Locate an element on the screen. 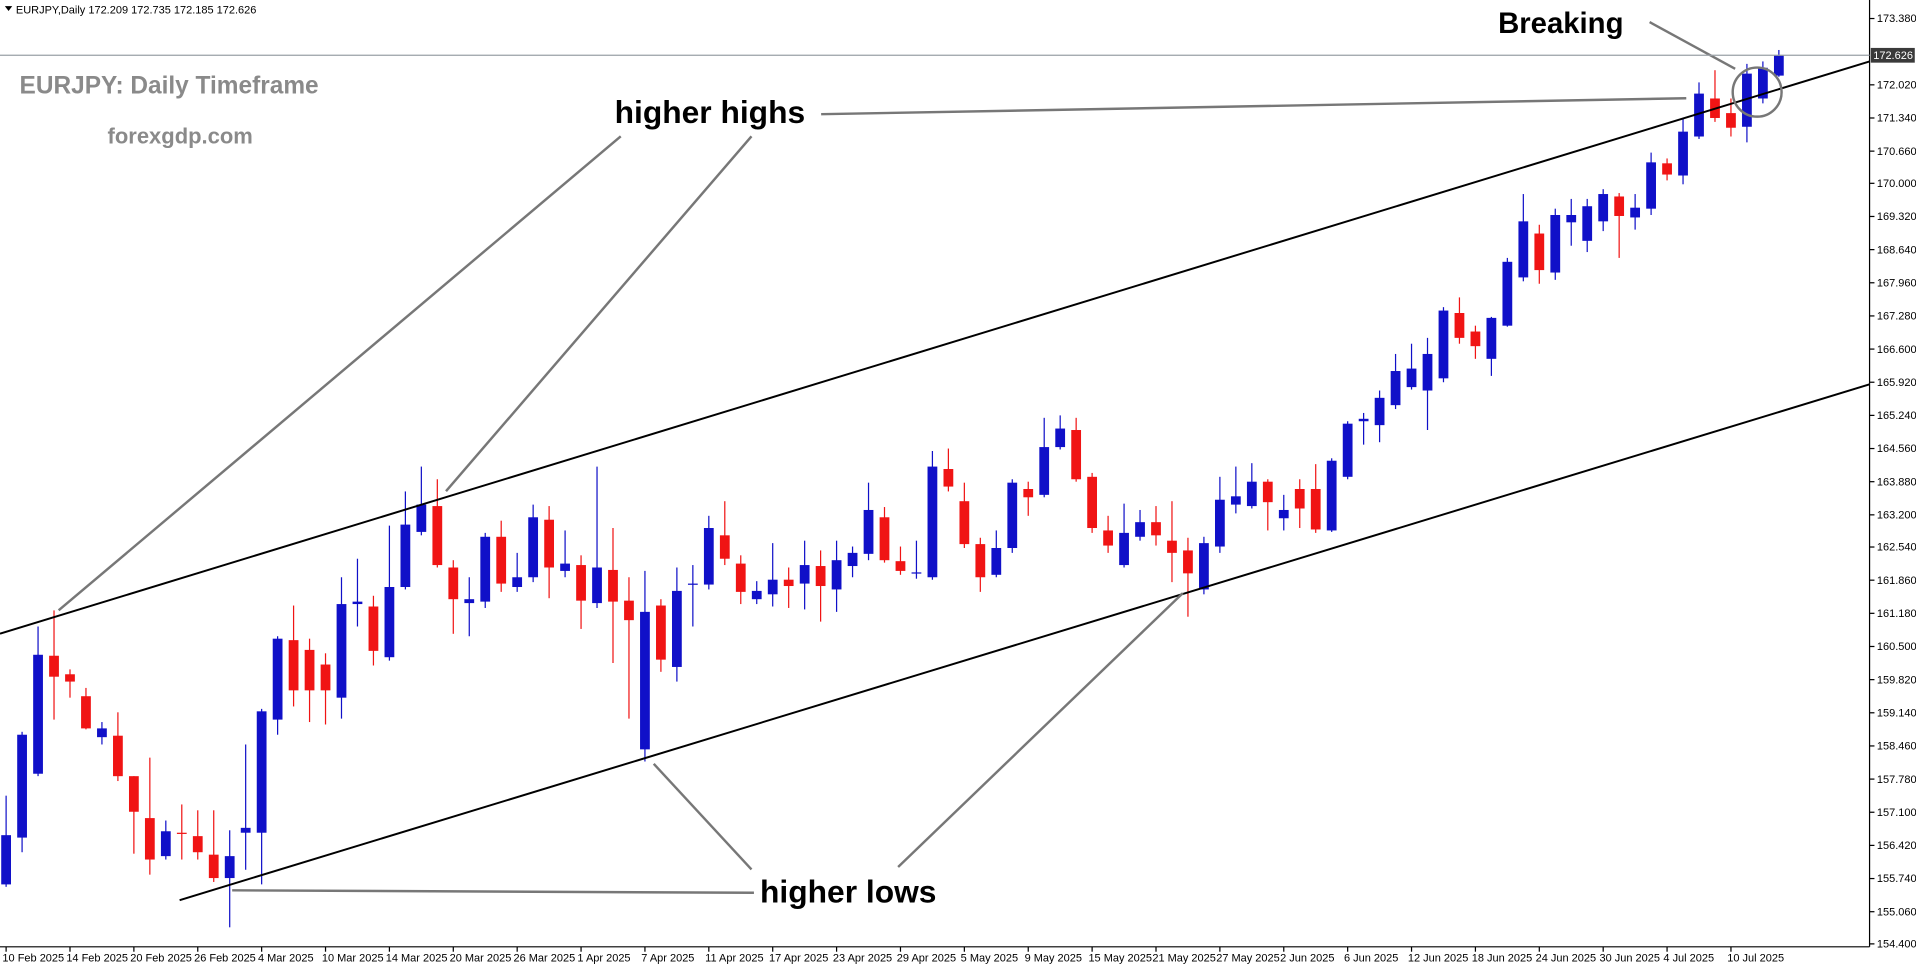 The width and height of the screenshot is (1916, 964). x-tick-label: 6 Jun 2025 is located at coordinates (1371, 958).